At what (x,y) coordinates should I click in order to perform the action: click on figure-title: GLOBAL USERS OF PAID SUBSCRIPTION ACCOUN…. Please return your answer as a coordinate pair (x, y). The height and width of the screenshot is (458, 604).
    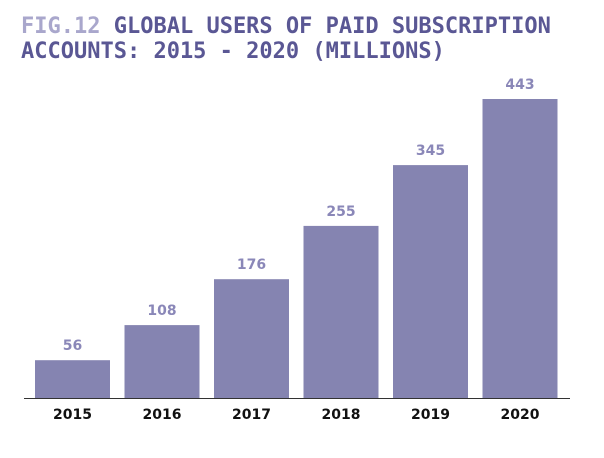
    Looking at the image, I should click on (286, 39).